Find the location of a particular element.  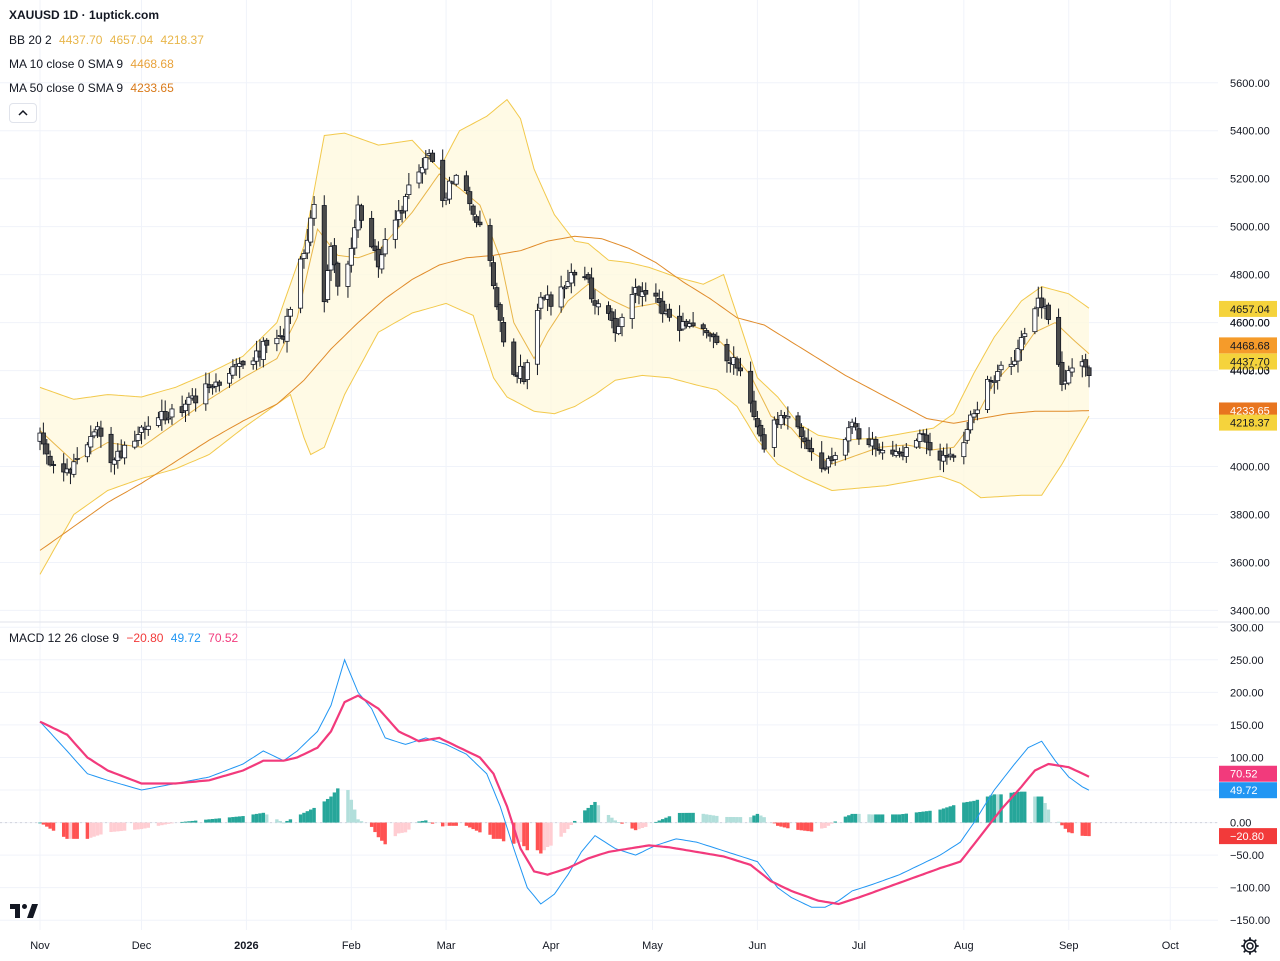

legend-ma10-value: 4468.68 is located at coordinates (152, 64).